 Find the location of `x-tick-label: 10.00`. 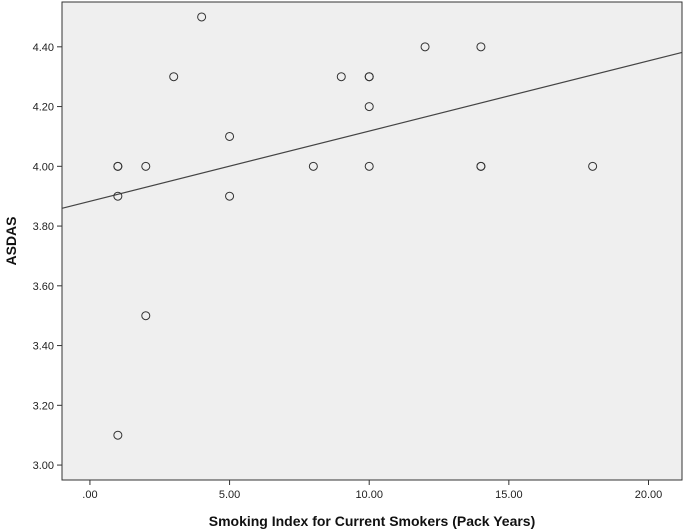

x-tick-label: 10.00 is located at coordinates (369, 495).